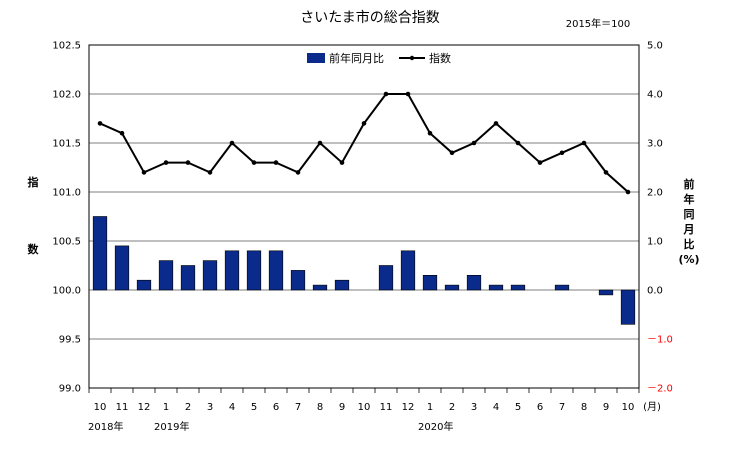  What do you see at coordinates (440, 58) in the screenshot?
I see `legend-line-label: 指数` at bounding box center [440, 58].